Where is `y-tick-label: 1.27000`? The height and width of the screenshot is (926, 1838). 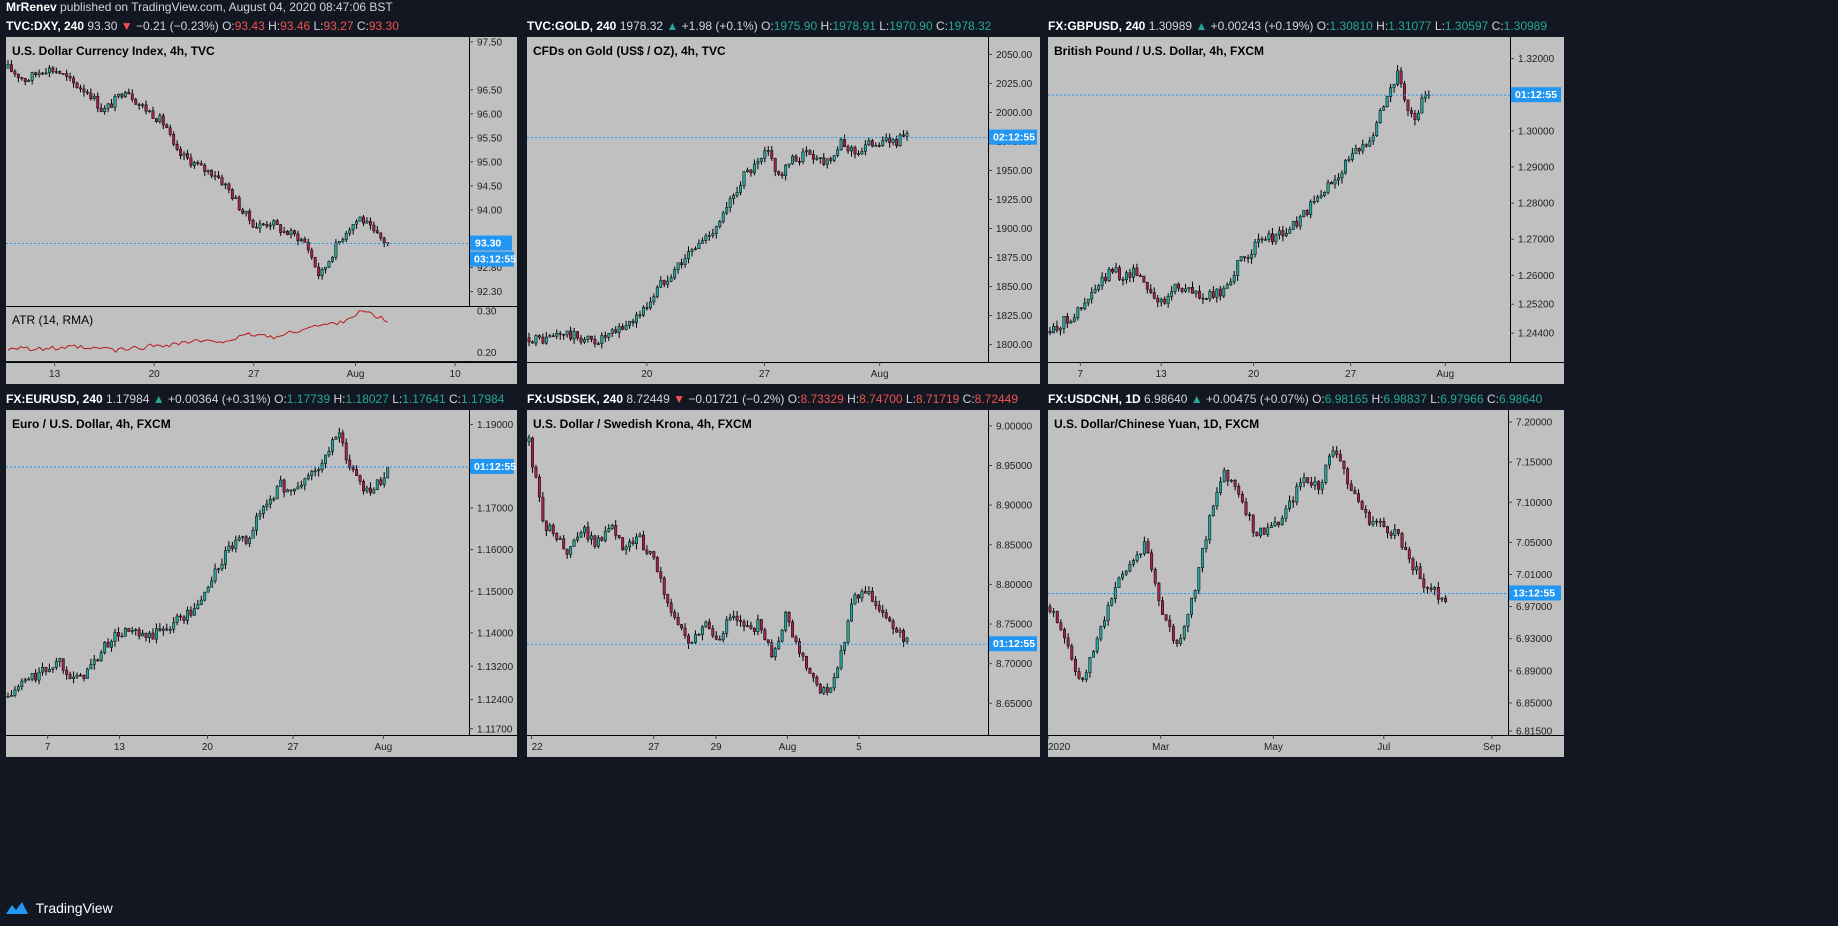 y-tick-label: 1.27000 is located at coordinates (1536, 240).